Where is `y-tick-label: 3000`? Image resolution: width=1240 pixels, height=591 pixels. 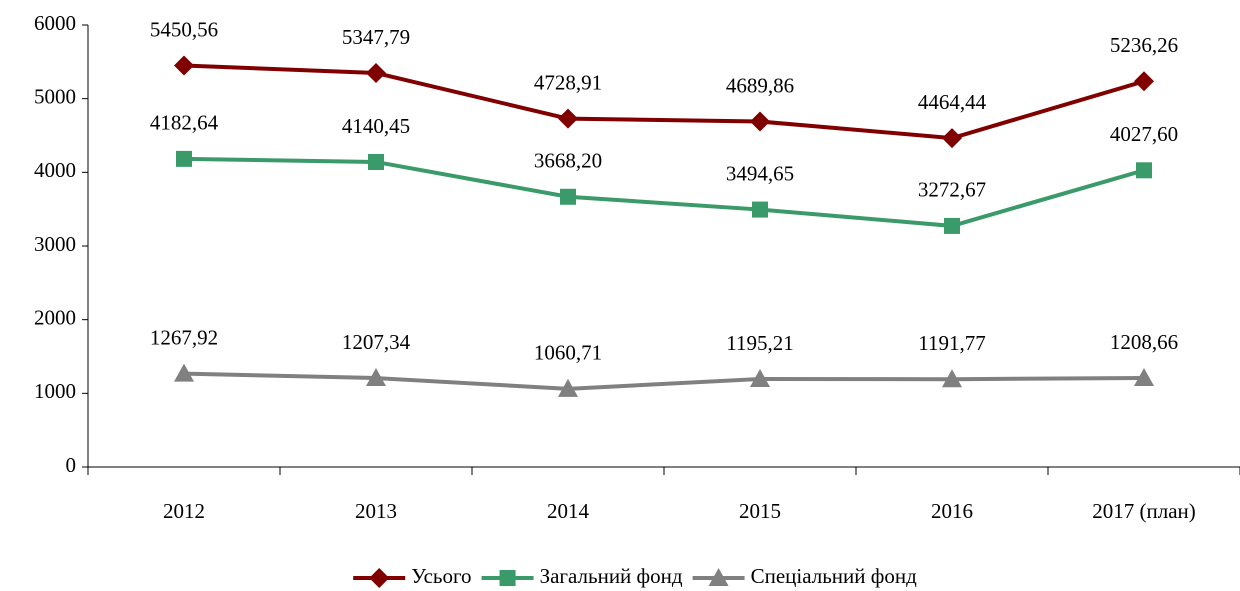 y-tick-label: 3000 is located at coordinates (55, 244).